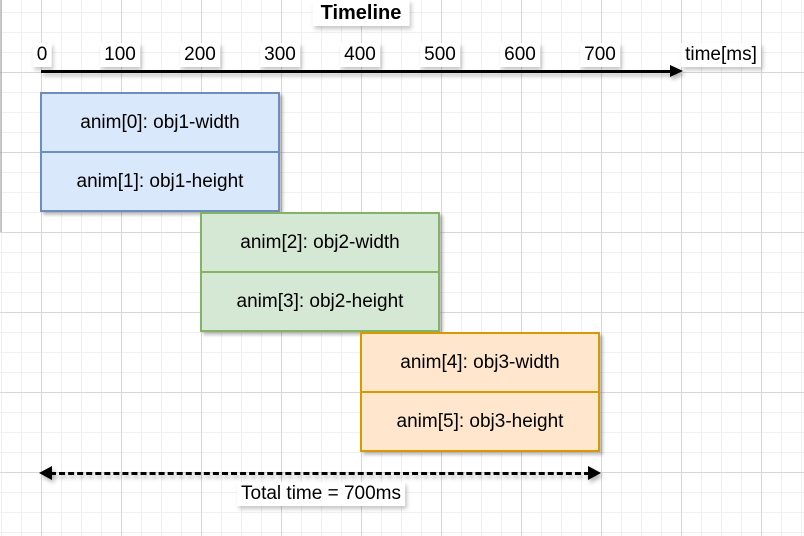 The height and width of the screenshot is (536, 804). What do you see at coordinates (1, 116) in the screenshot?
I see `canvas-left-edge` at bounding box center [1, 116].